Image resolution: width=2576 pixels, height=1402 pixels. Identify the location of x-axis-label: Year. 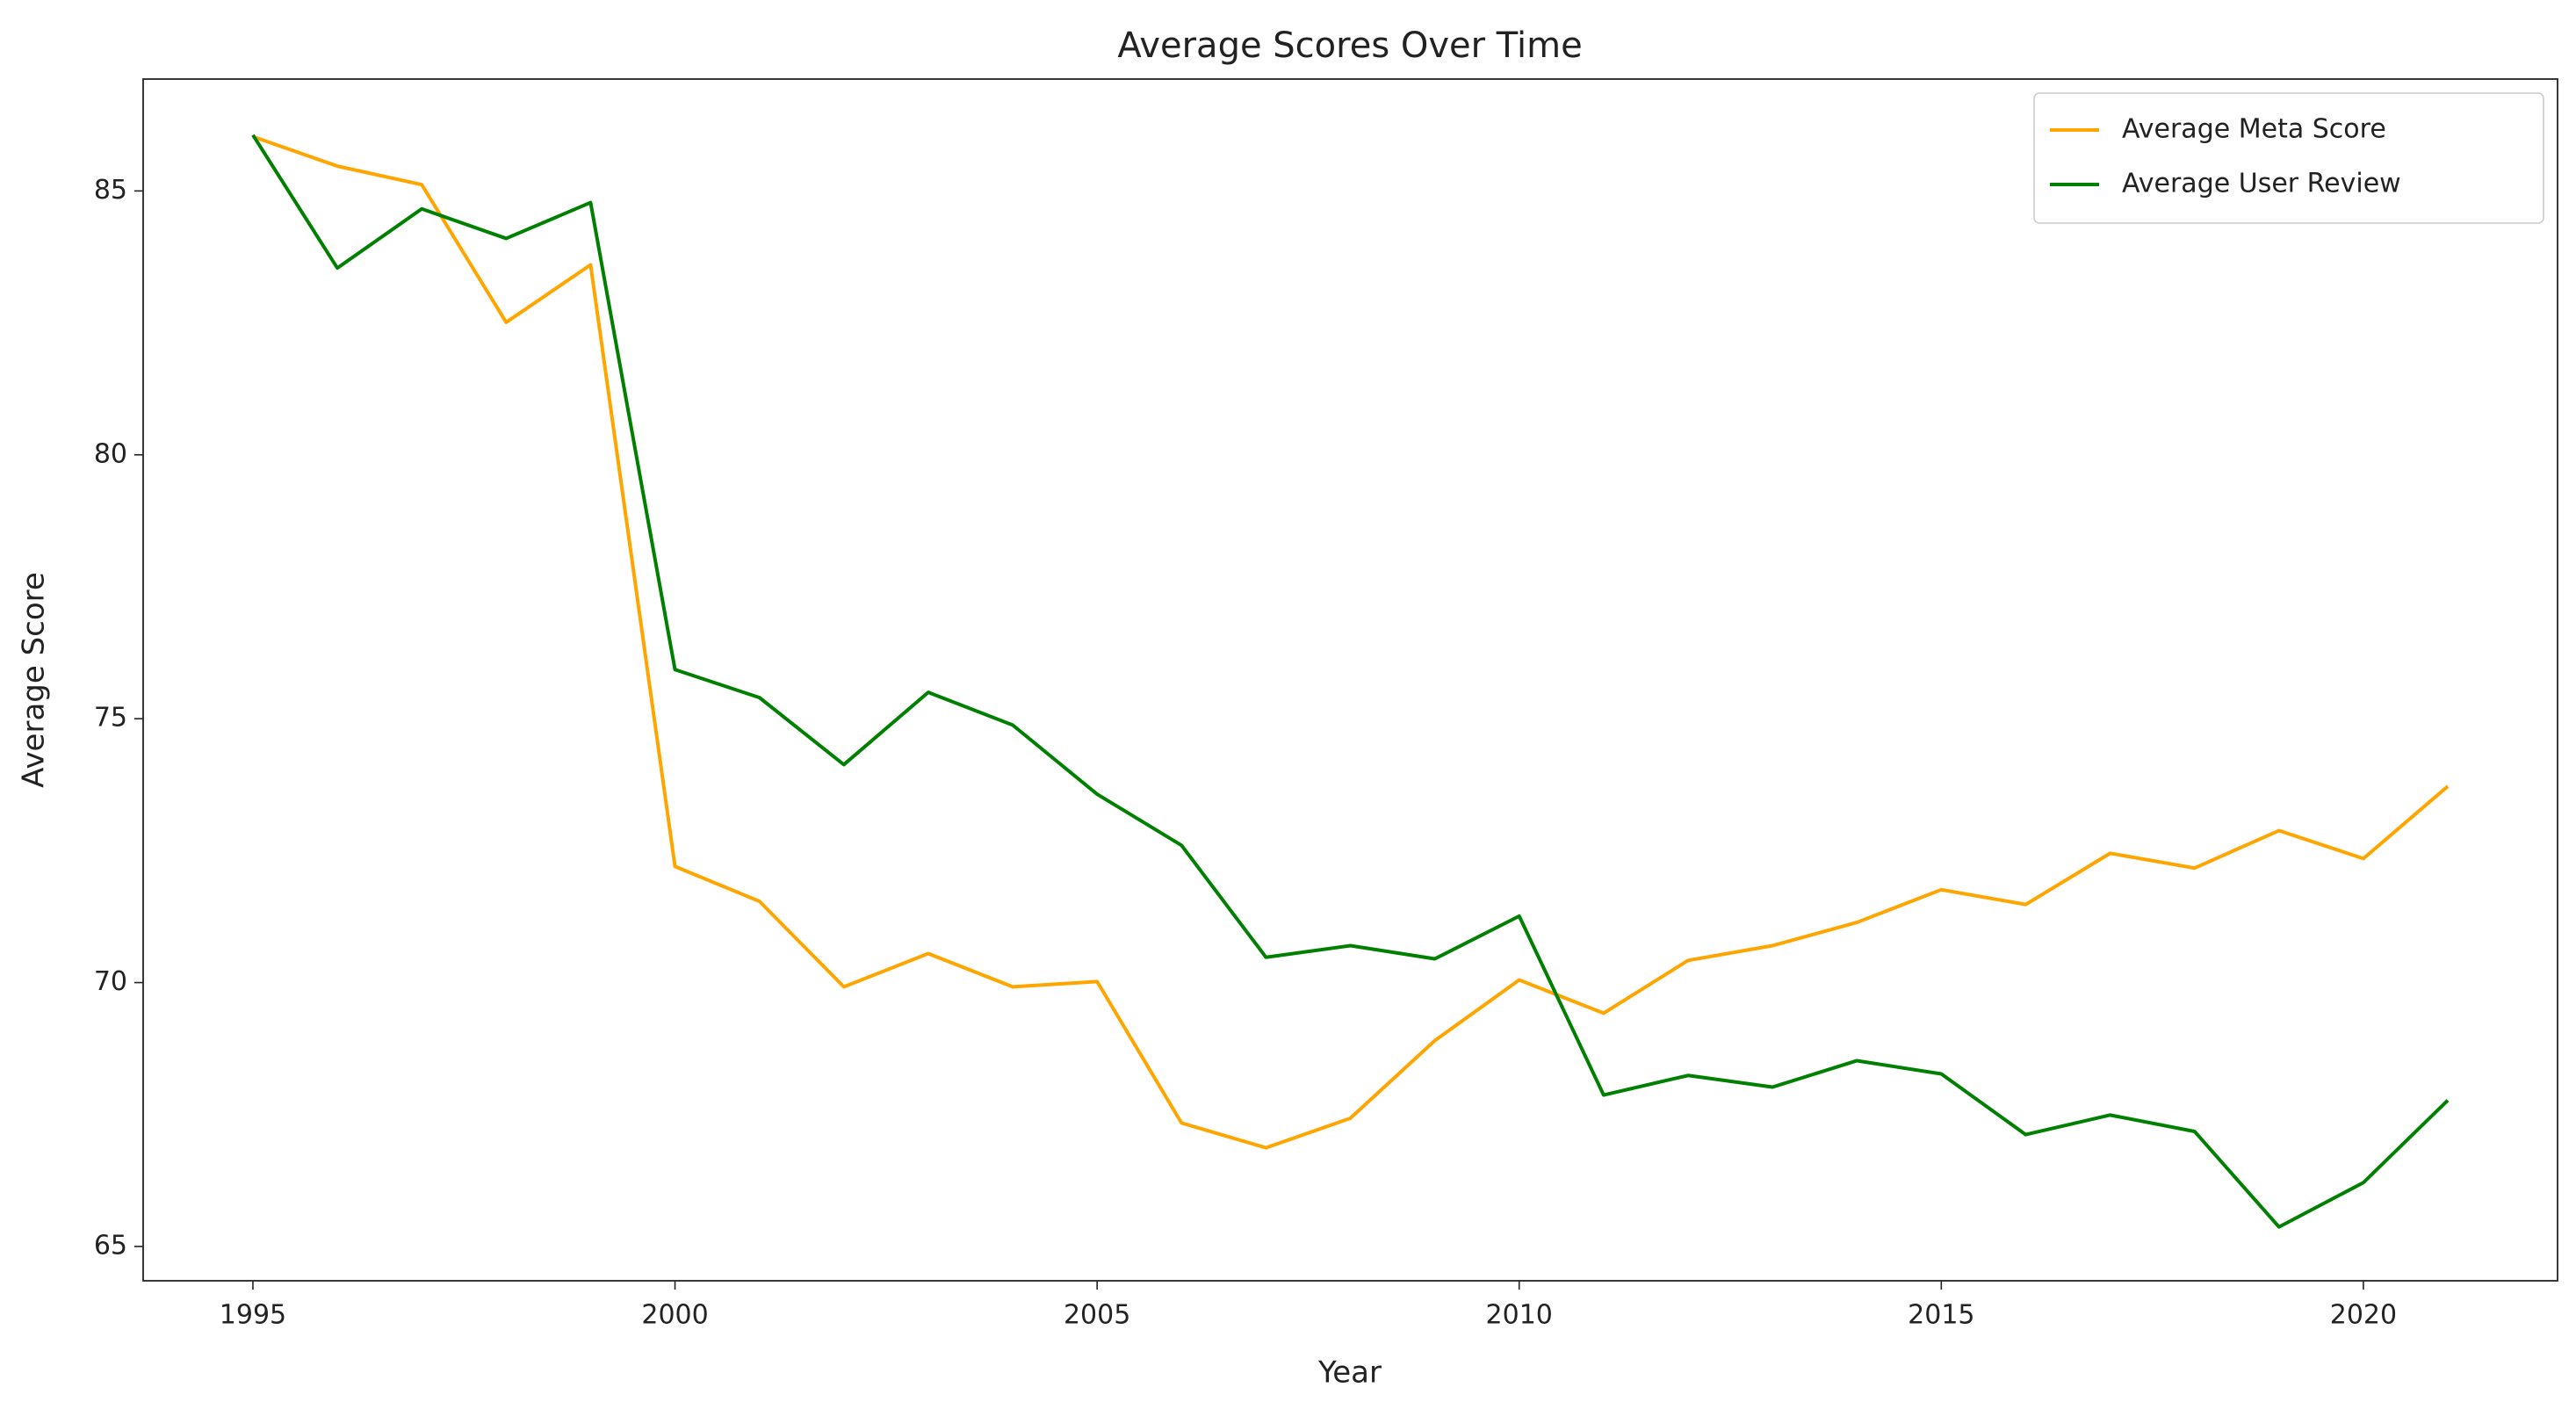
(1349, 1373).